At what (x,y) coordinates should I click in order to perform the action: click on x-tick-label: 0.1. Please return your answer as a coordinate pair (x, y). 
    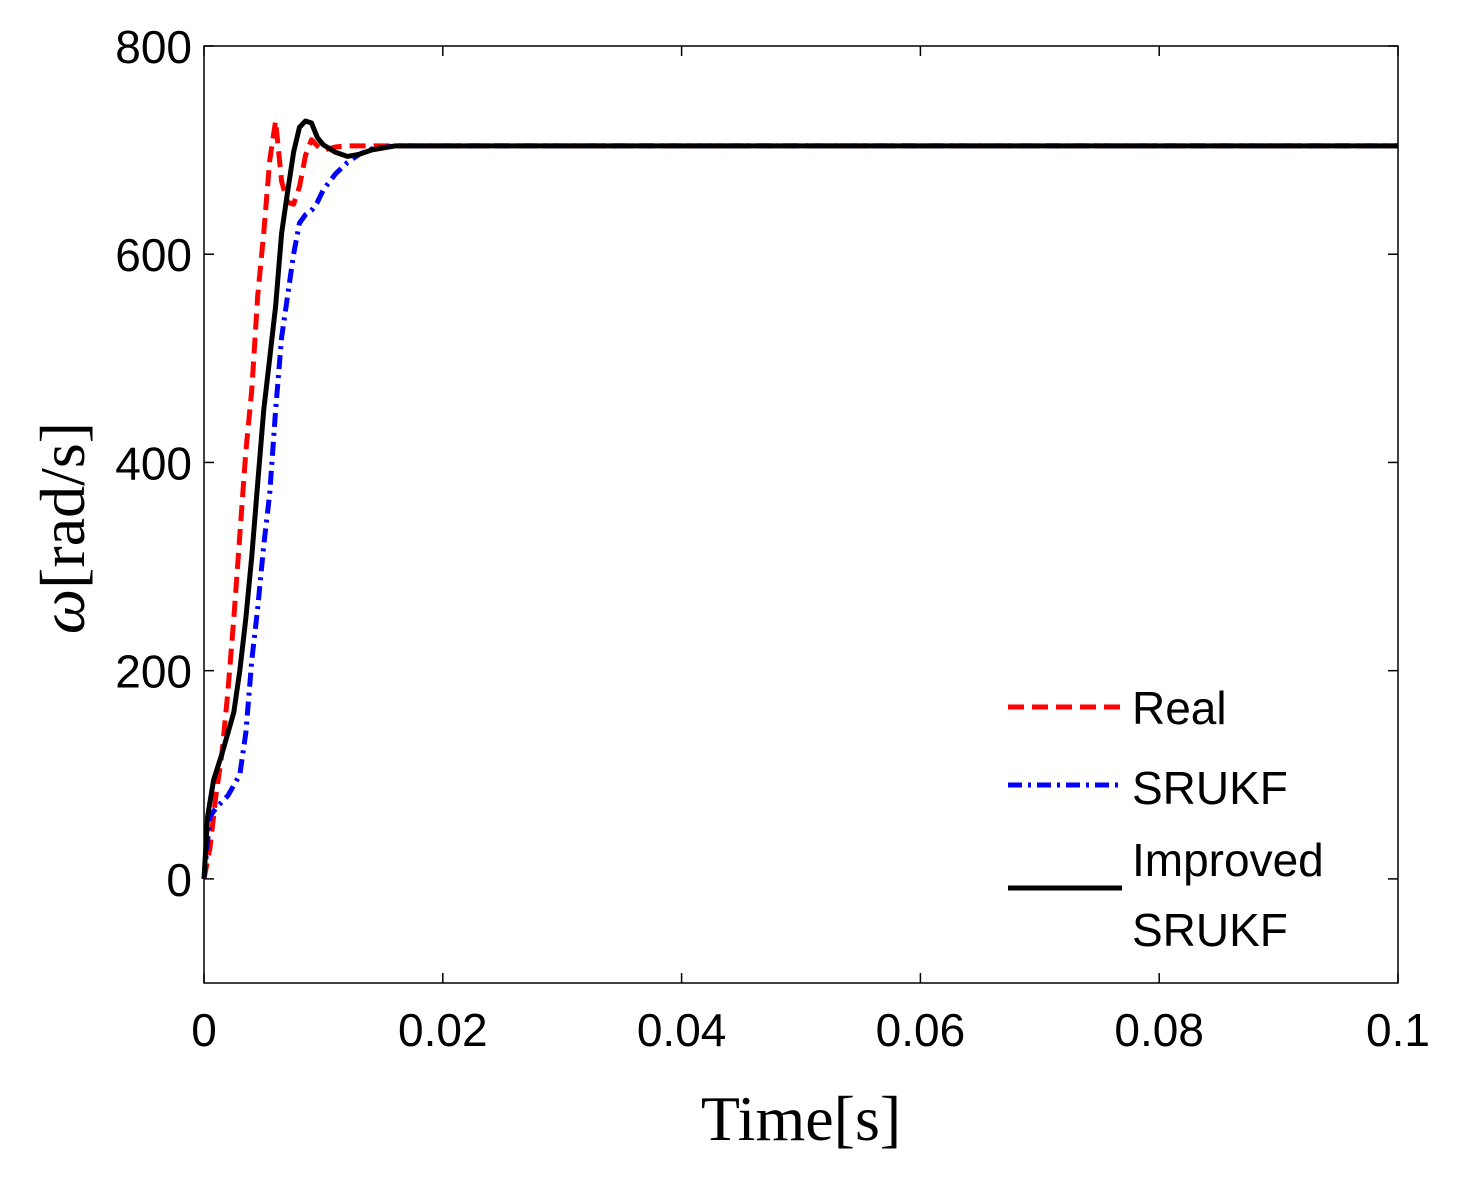
    Looking at the image, I should click on (1398, 1030).